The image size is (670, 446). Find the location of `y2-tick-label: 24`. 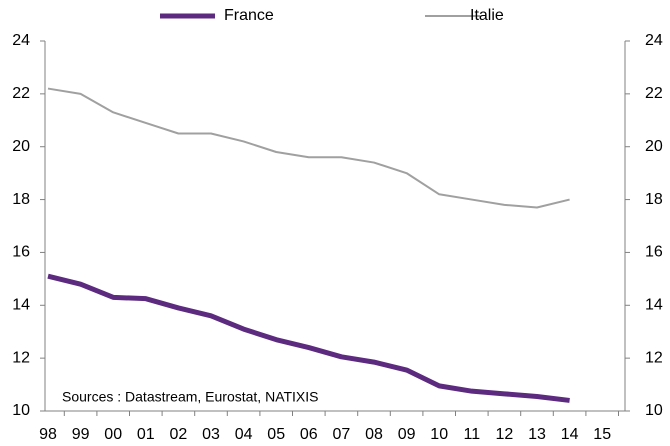

y2-tick-label: 24 is located at coordinates (654, 40).